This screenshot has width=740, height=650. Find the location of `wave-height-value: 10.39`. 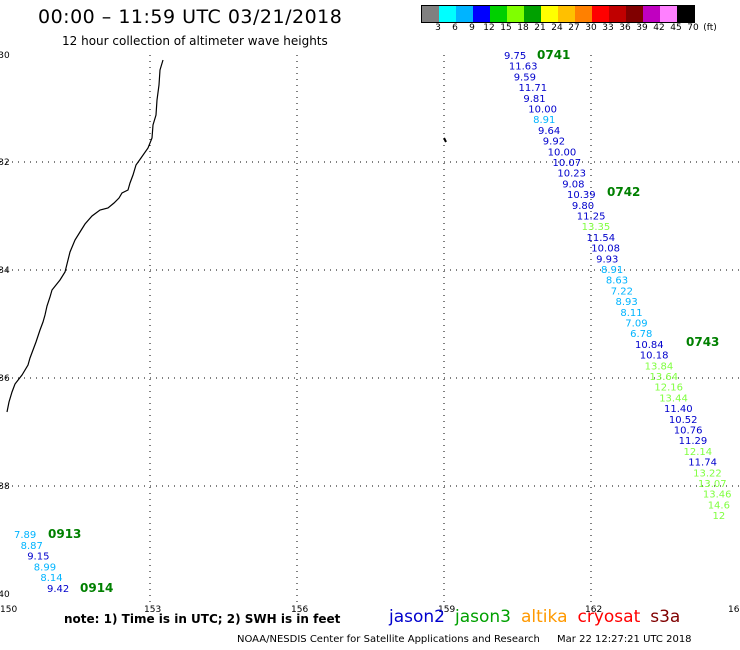

wave-height-value: 10.39 is located at coordinates (581, 195).